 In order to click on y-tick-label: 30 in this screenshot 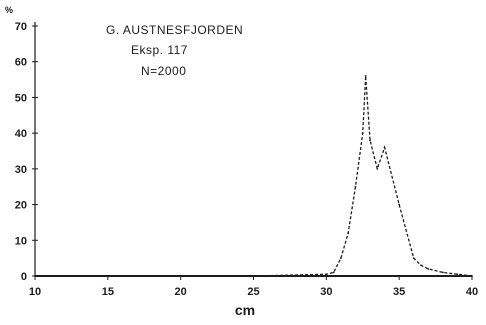, I will do `click(21, 170)`.